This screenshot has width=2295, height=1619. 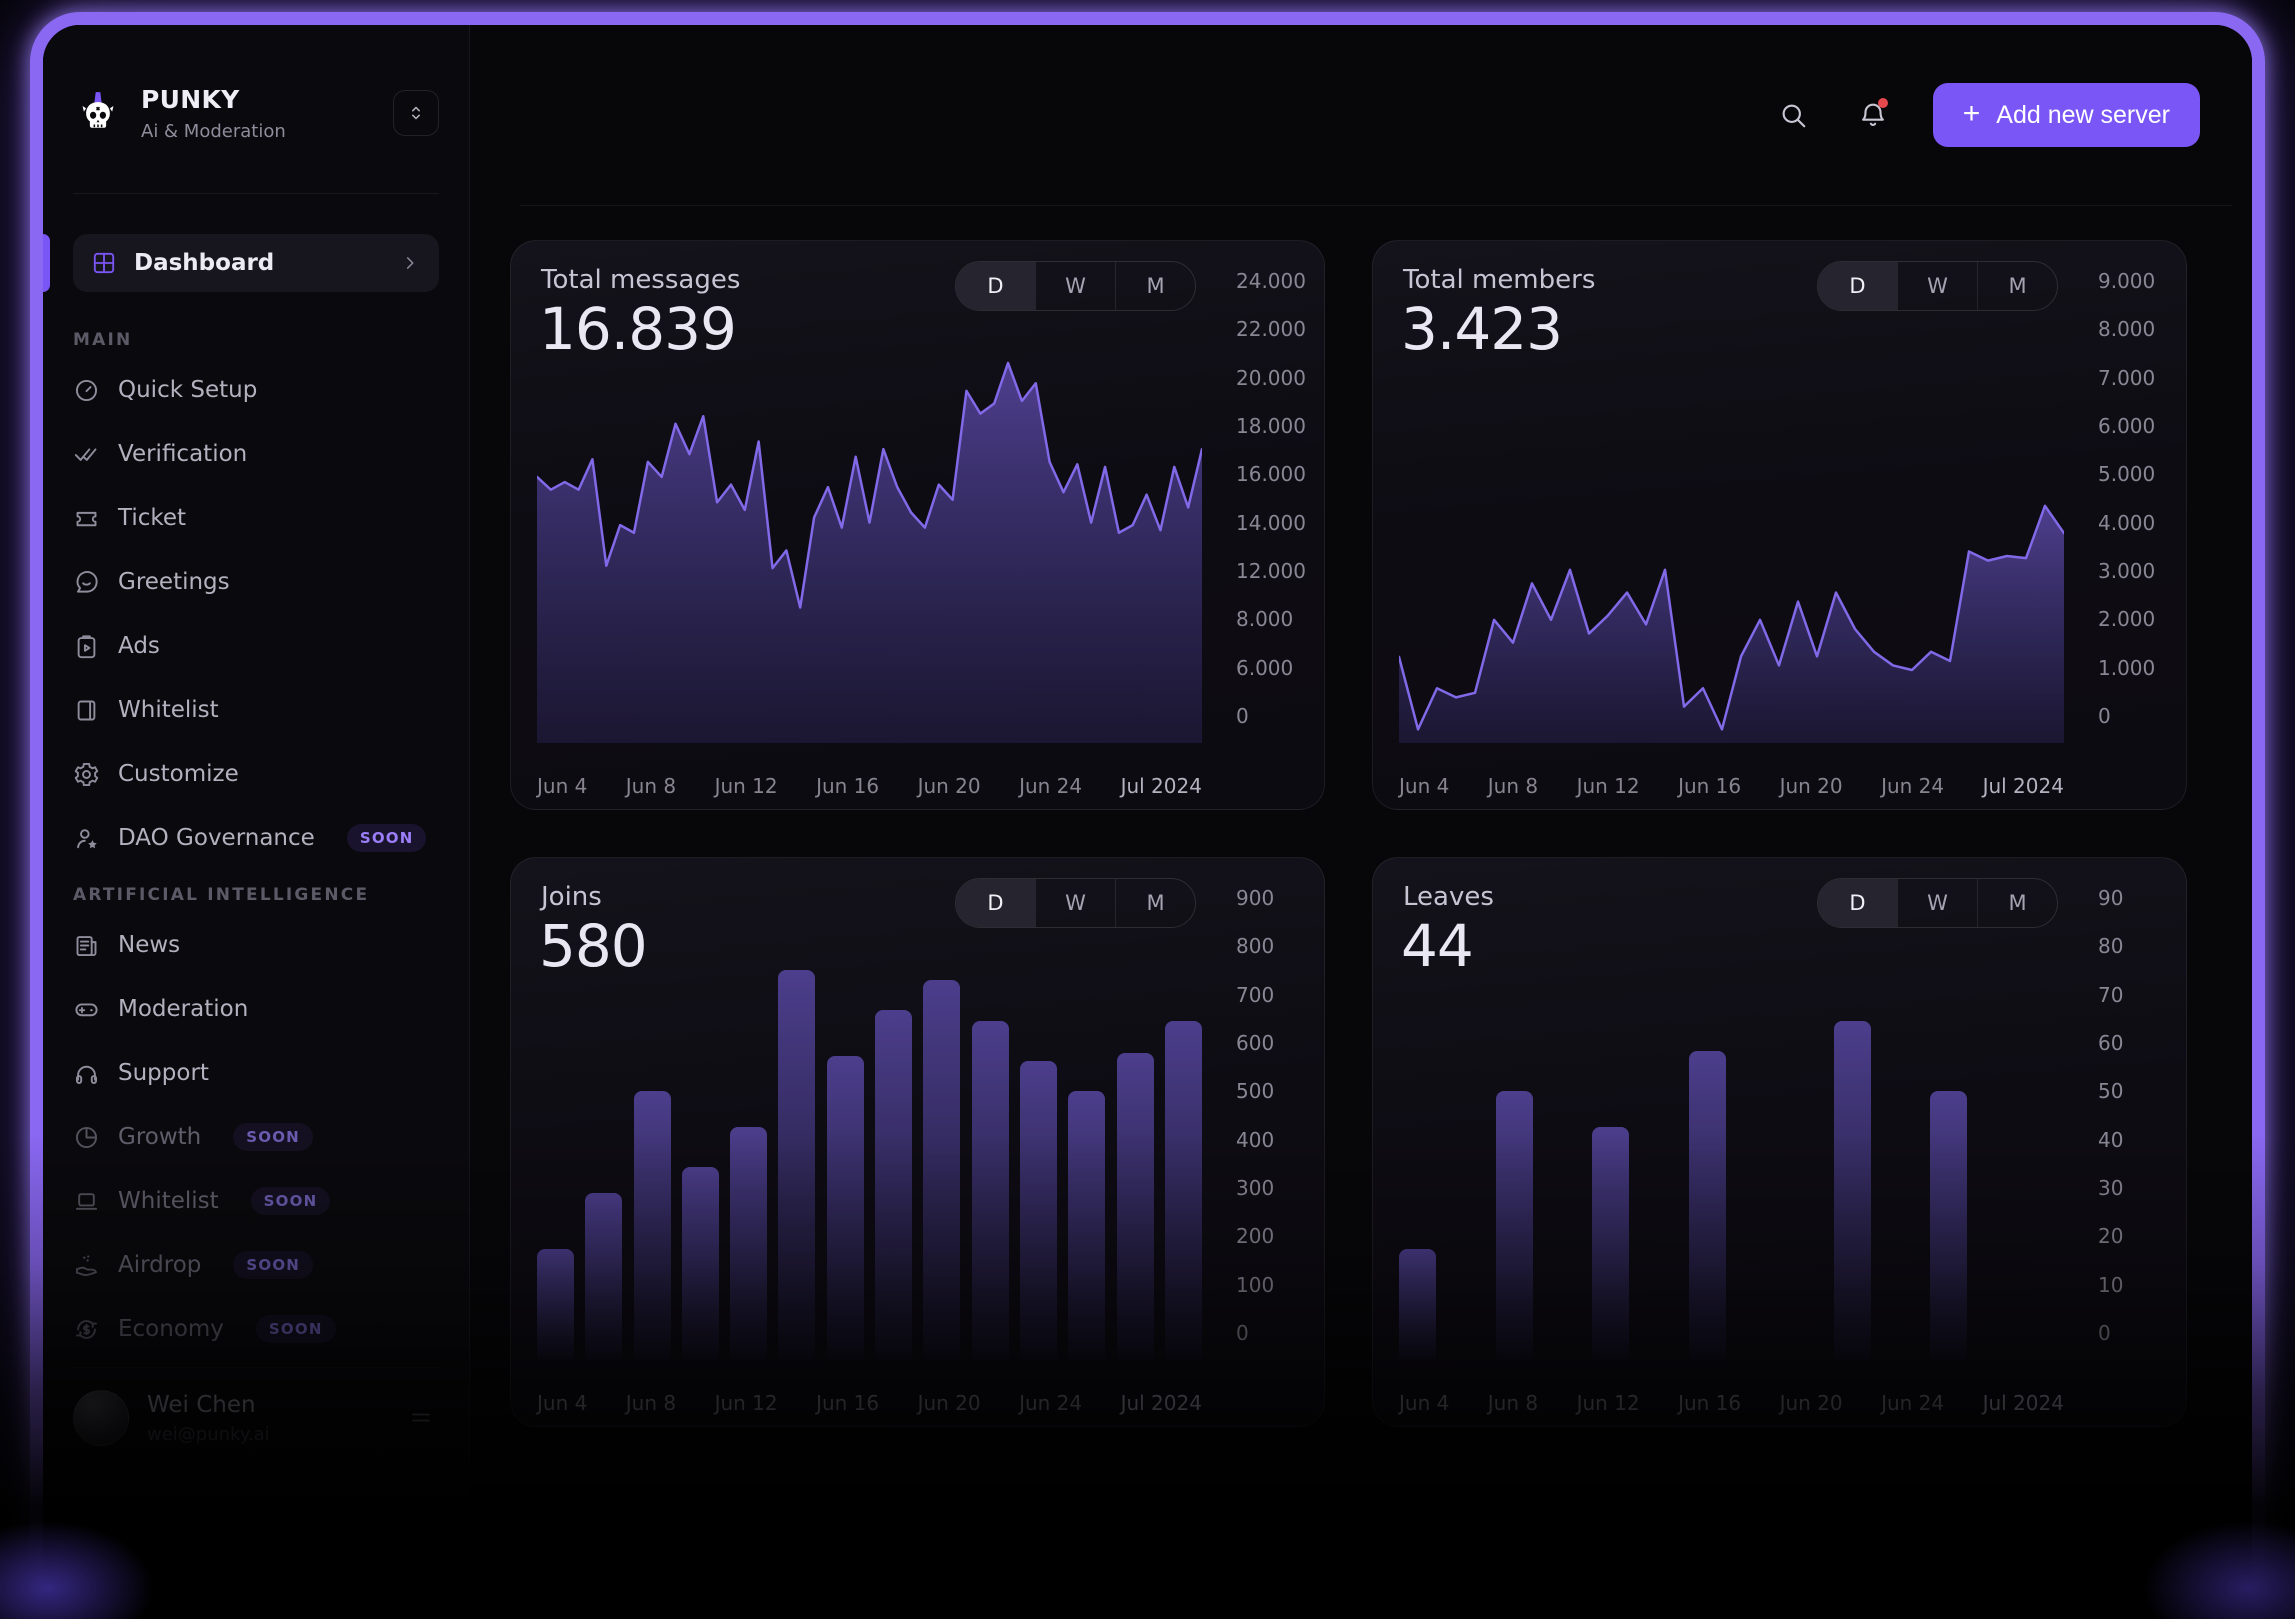 What do you see at coordinates (86, 945) in the screenshot?
I see `newspaper-icon` at bounding box center [86, 945].